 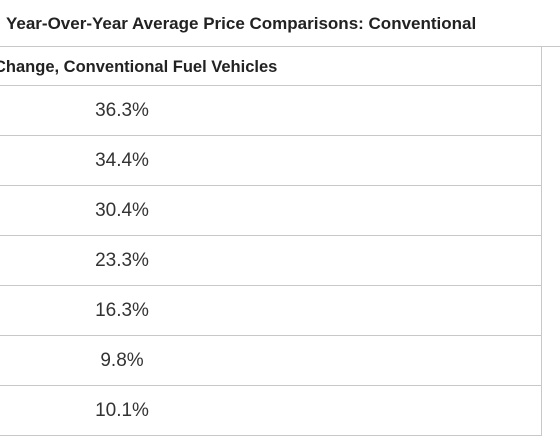 What do you see at coordinates (270, 361) in the screenshot?
I see `table-row: 9.8%` at bounding box center [270, 361].